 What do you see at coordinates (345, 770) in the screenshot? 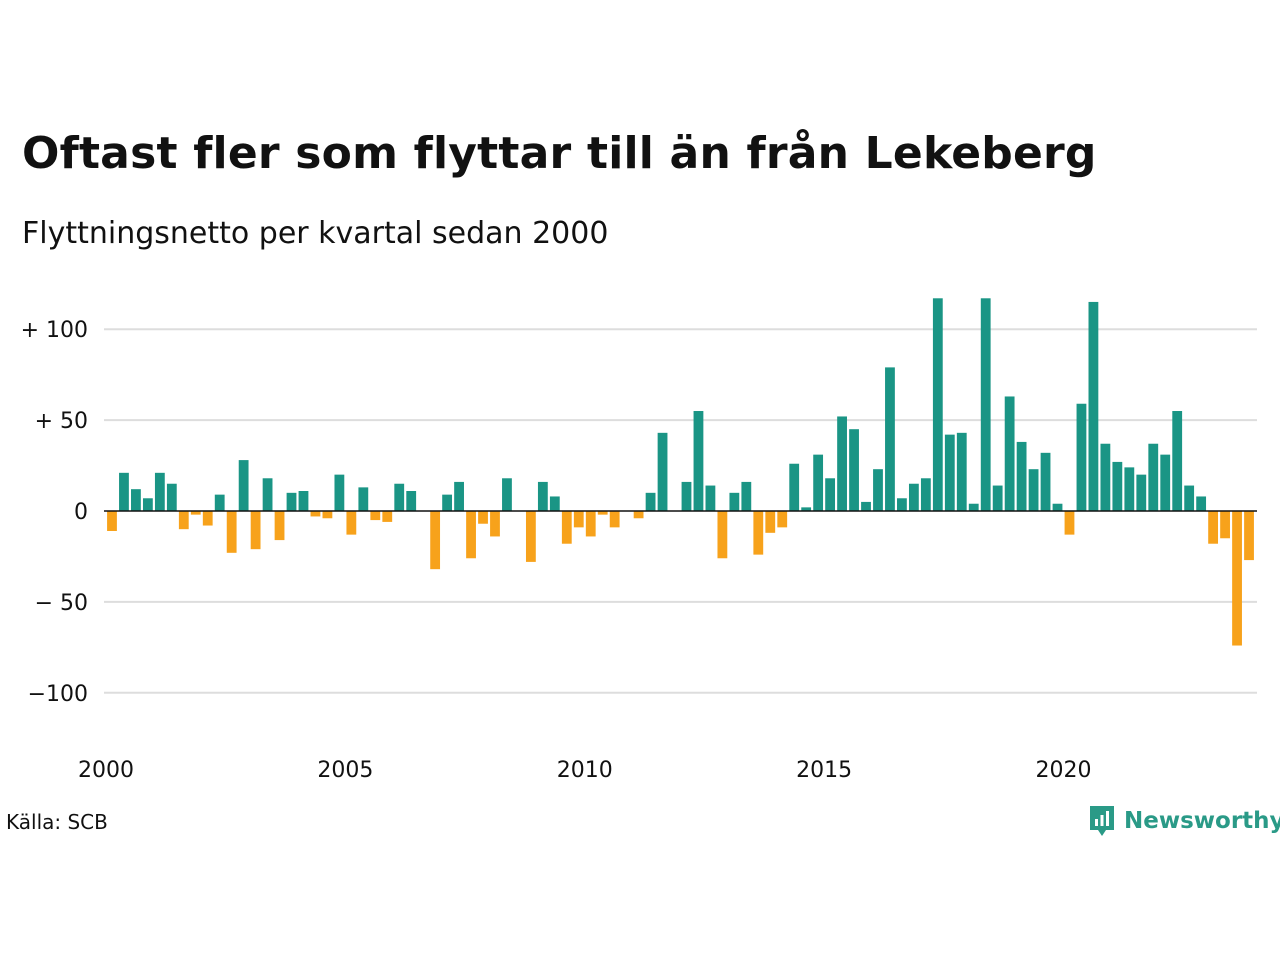
I see `x-tick-label: 2005` at bounding box center [345, 770].